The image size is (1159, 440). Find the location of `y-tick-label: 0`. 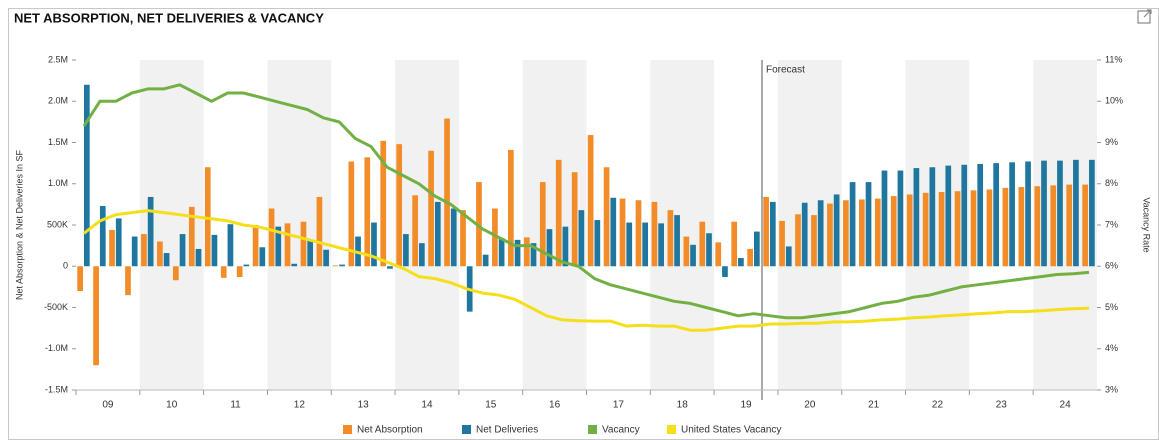

y-tick-label: 0 is located at coordinates (65, 266).